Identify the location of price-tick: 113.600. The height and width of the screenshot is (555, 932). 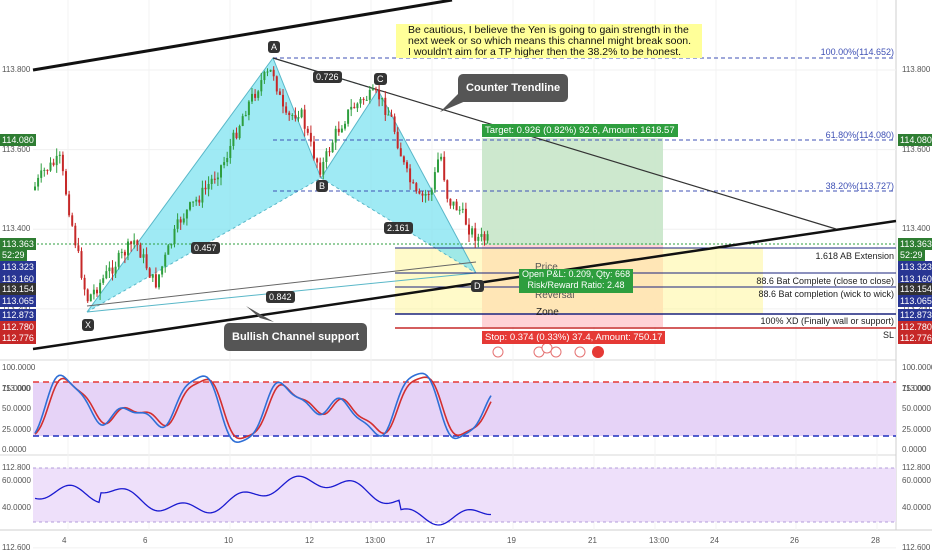
(916, 149).